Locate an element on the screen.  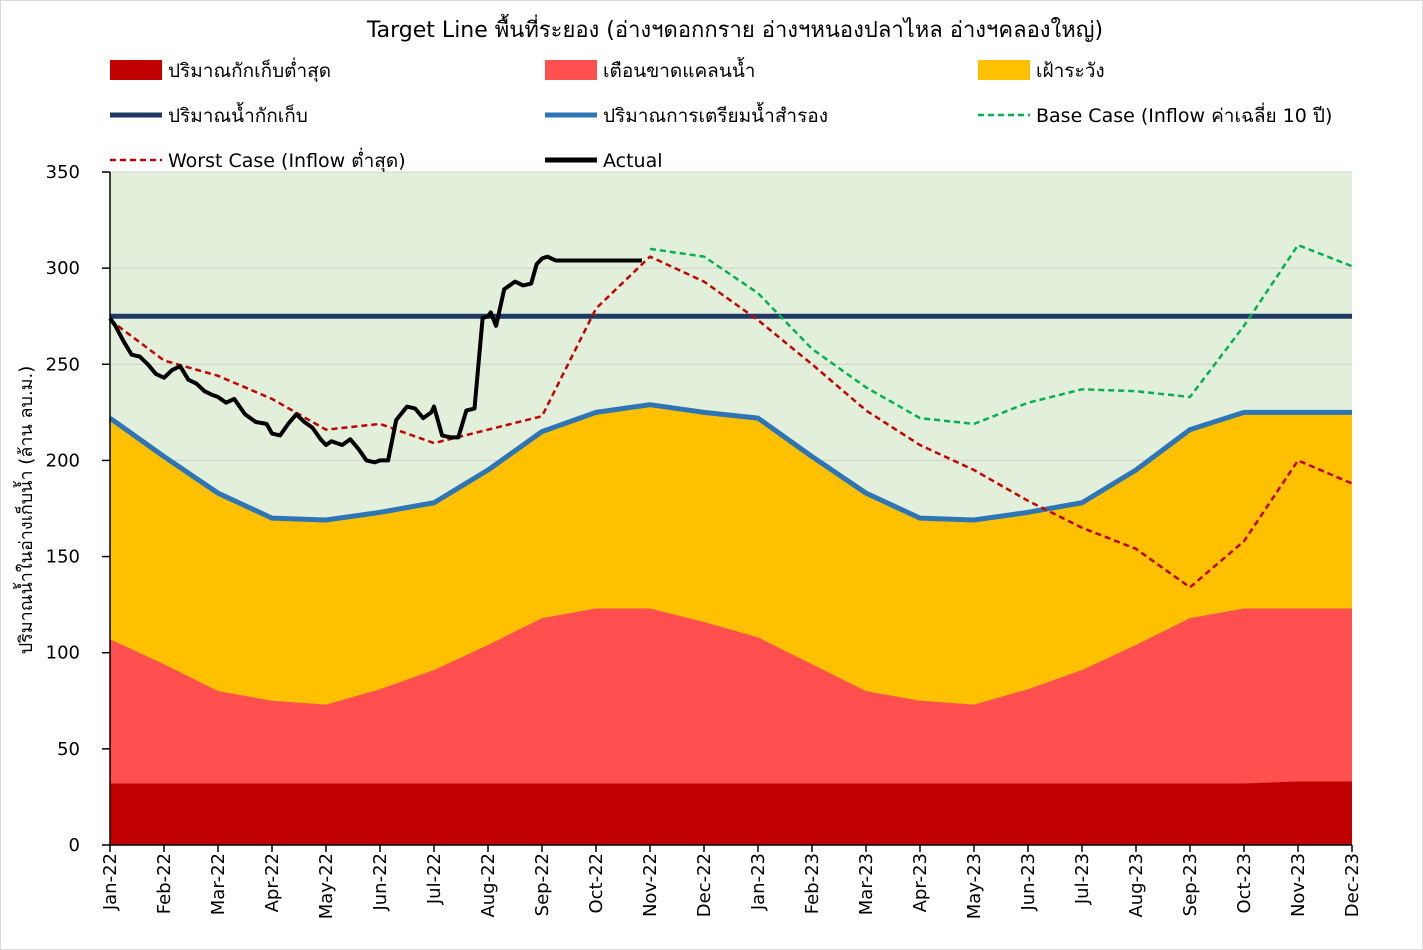
legend-label: Actual is located at coordinates (633, 161).